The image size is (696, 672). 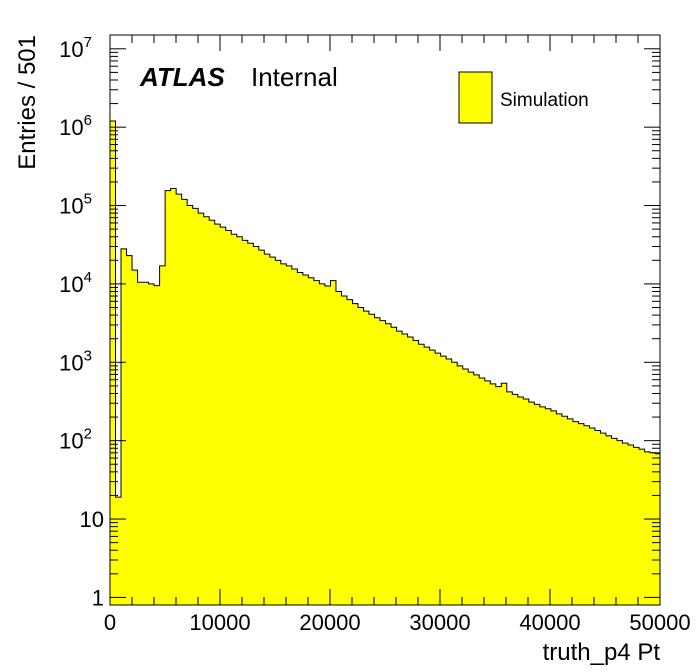 I want to click on x-tick-label: 30000, so click(x=439, y=622).